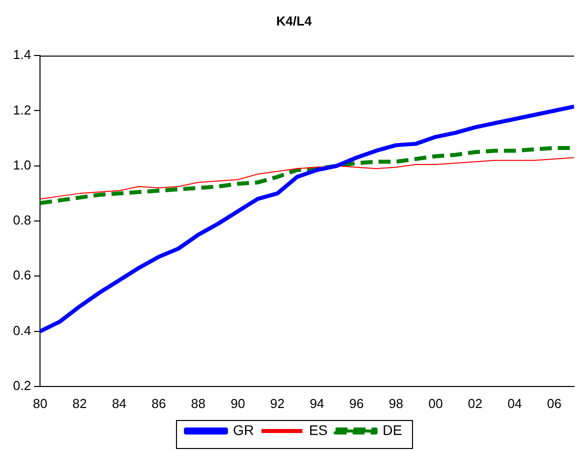 This screenshot has height=450, width=578. What do you see at coordinates (119, 403) in the screenshot?
I see `x-tick-label: 84` at bounding box center [119, 403].